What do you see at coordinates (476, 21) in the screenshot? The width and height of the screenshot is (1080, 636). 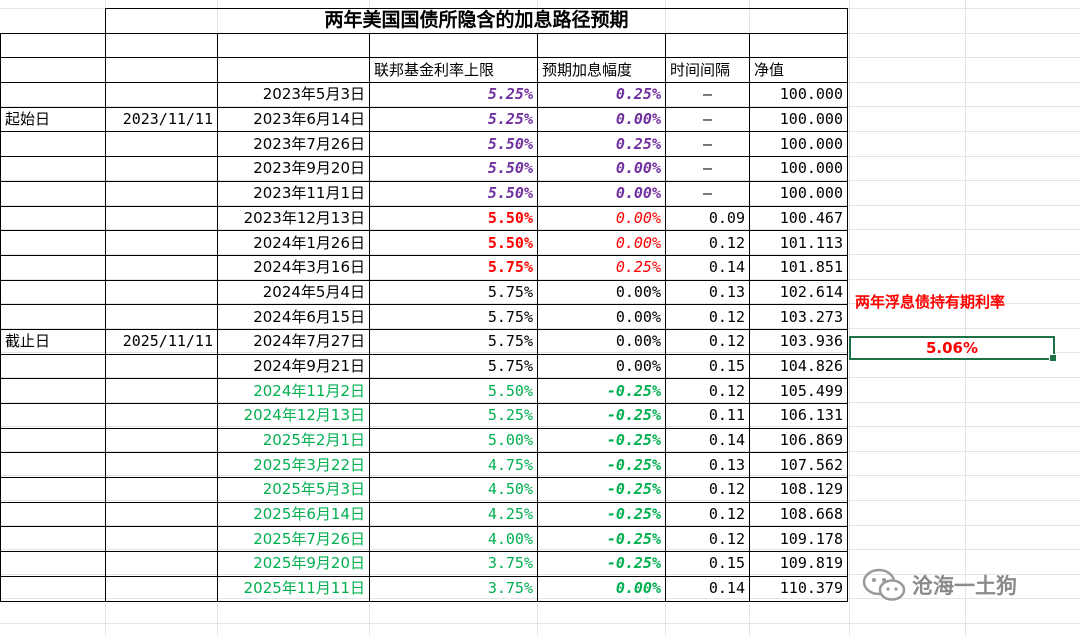 I see `sheet-title: 两年美国国债所隐含的加息路径预期` at bounding box center [476, 21].